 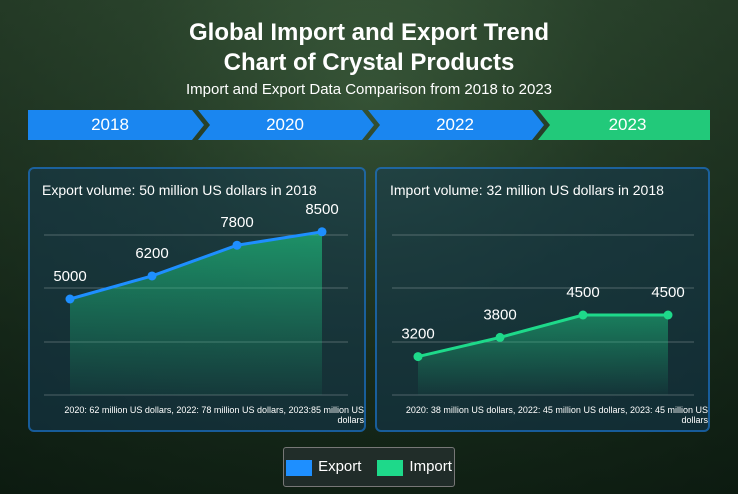 What do you see at coordinates (321, 209) in the screenshot?
I see `export-data-label: 8500` at bounding box center [321, 209].